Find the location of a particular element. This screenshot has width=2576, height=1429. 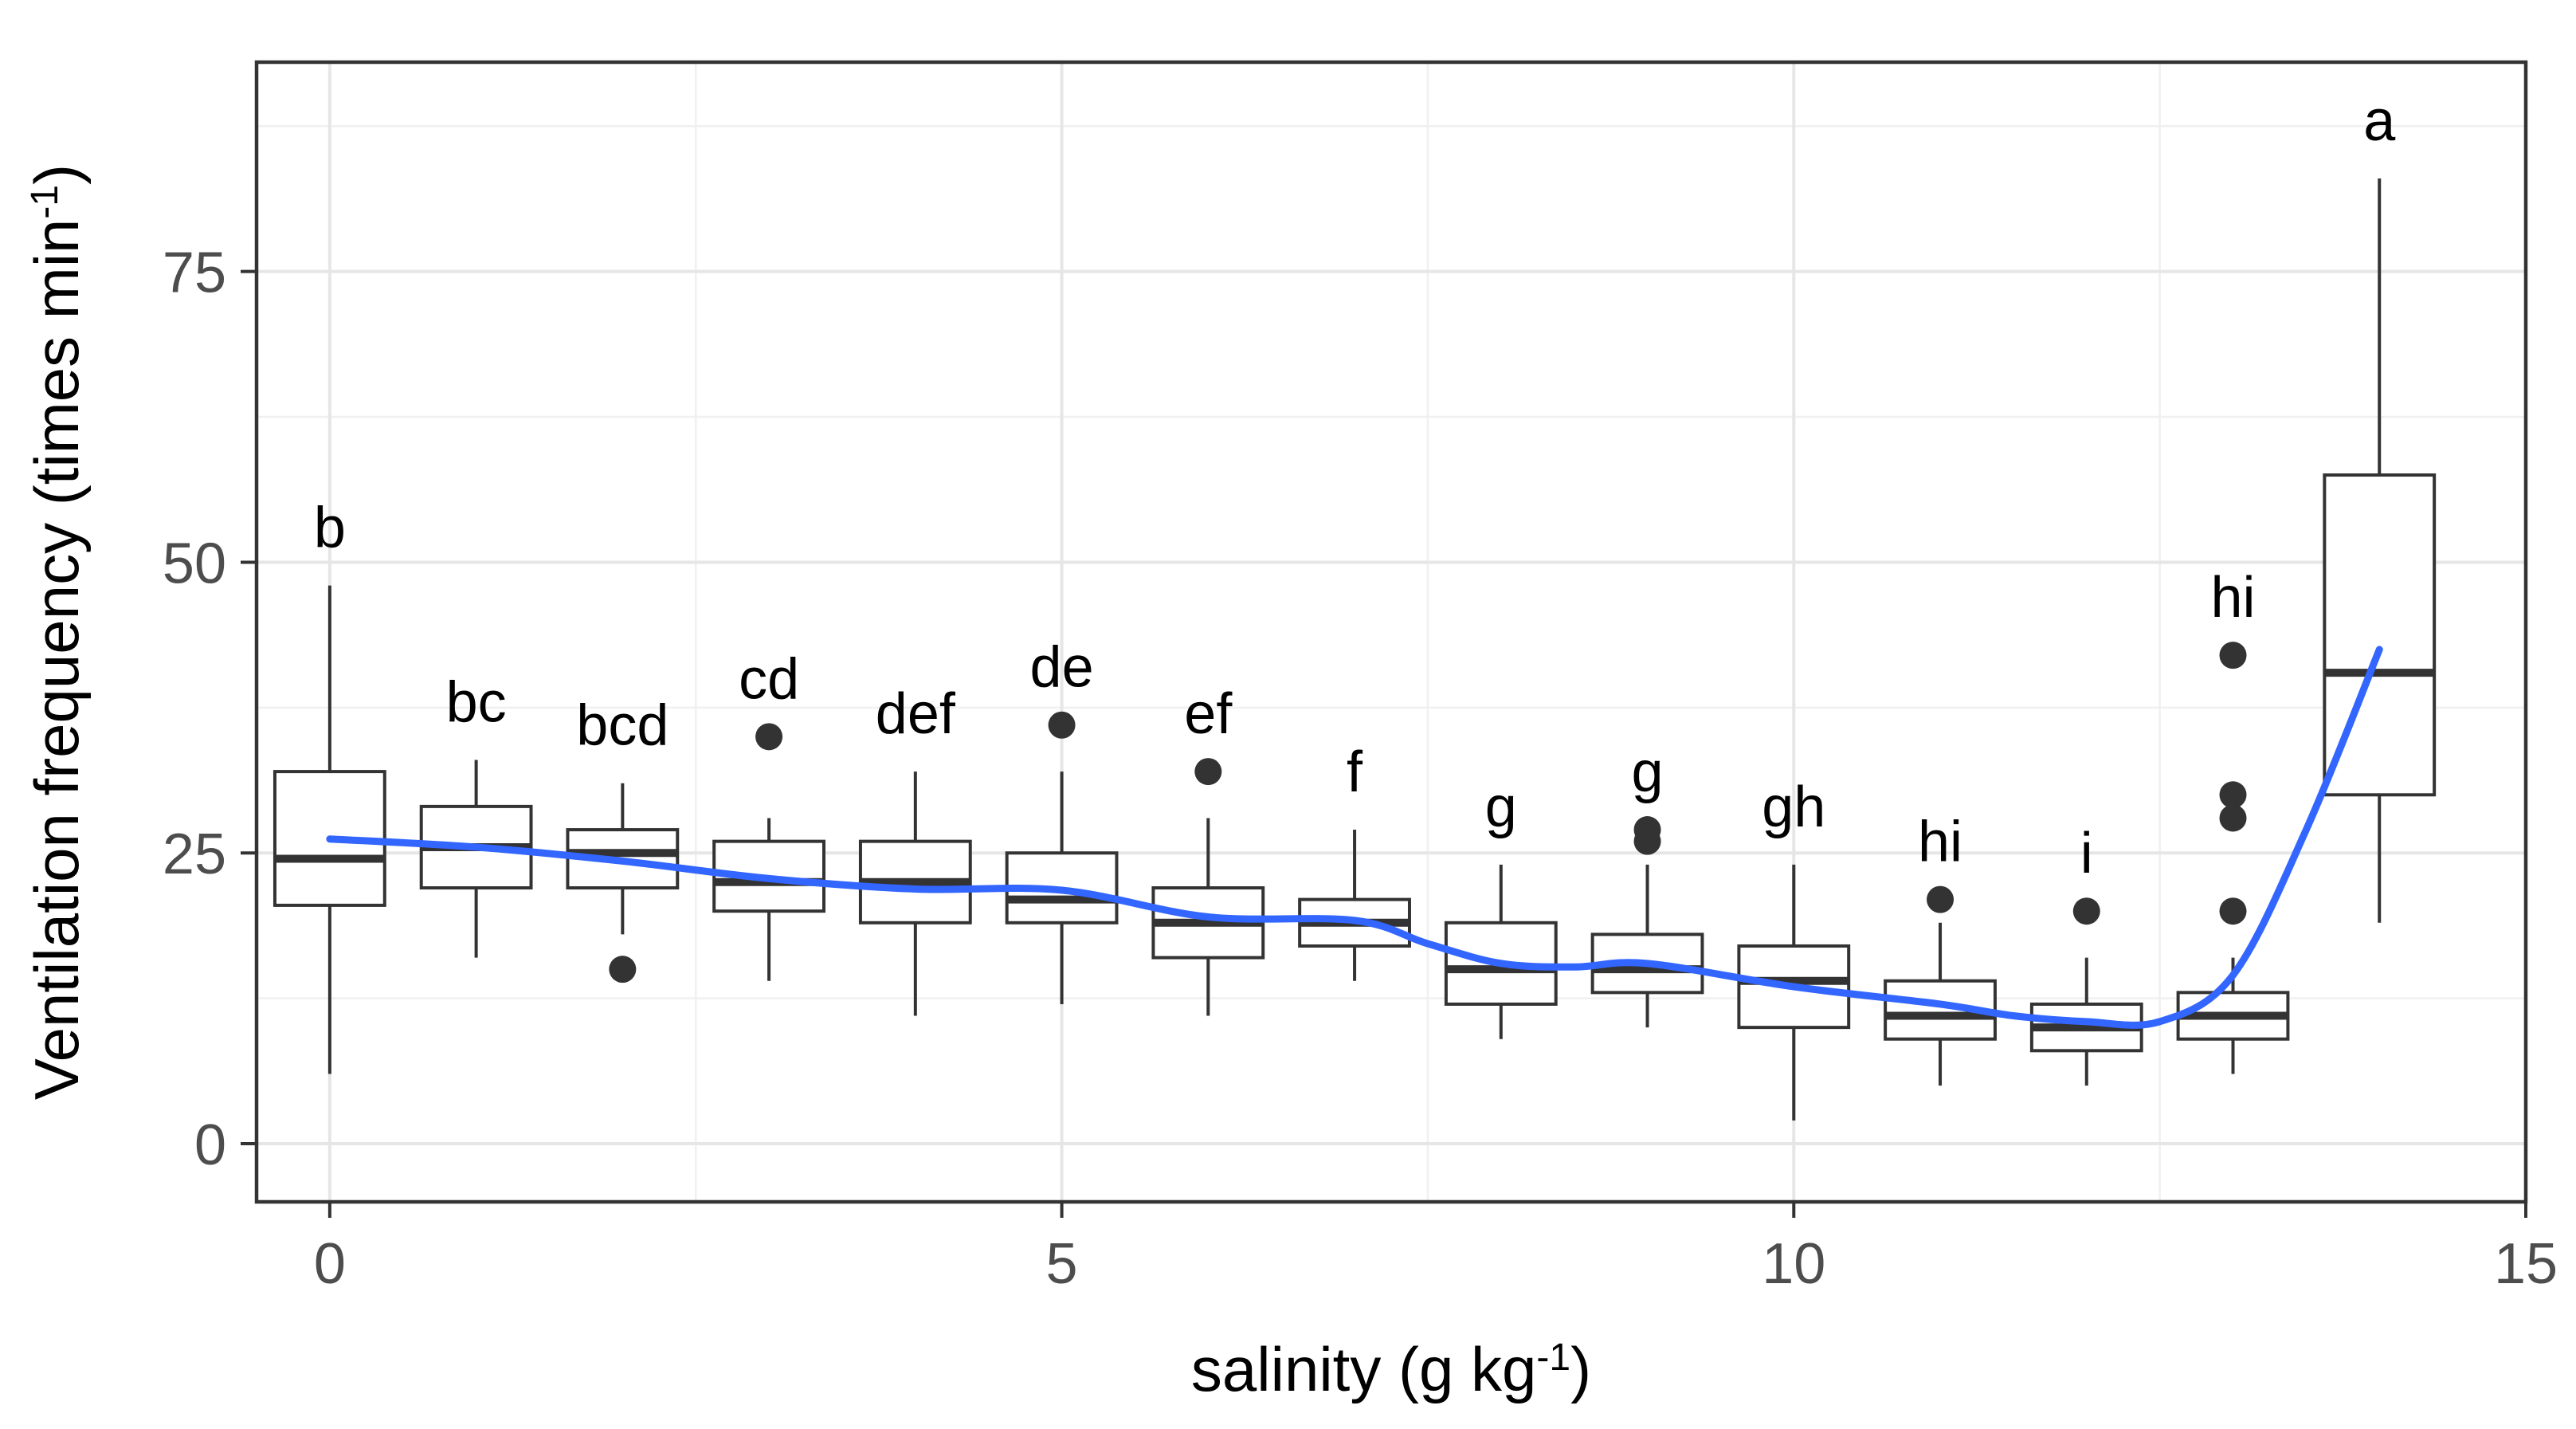

significance-letter: bcd is located at coordinates (622, 726).